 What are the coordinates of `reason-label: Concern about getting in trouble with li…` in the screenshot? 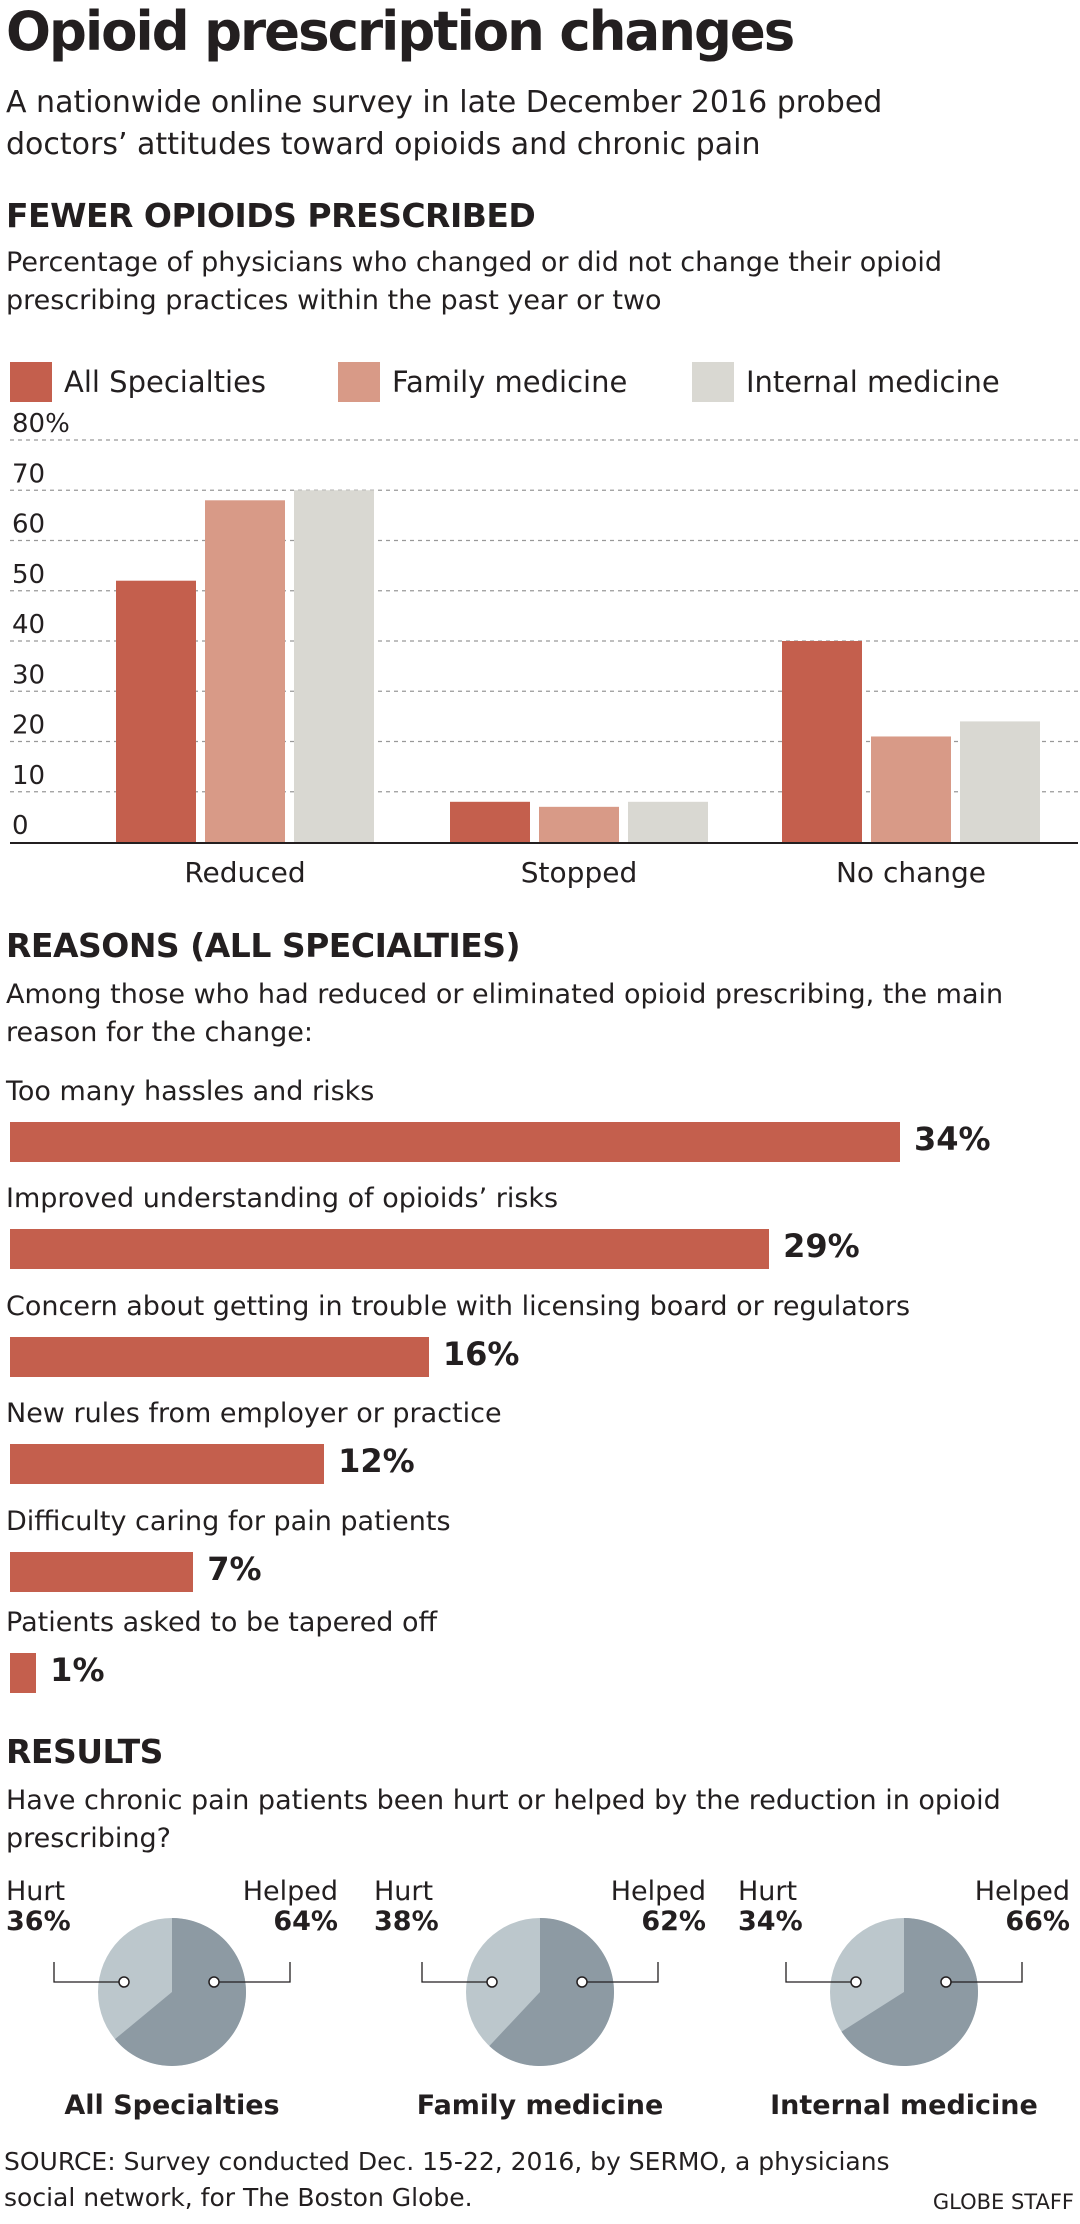 It's located at (458, 1306).